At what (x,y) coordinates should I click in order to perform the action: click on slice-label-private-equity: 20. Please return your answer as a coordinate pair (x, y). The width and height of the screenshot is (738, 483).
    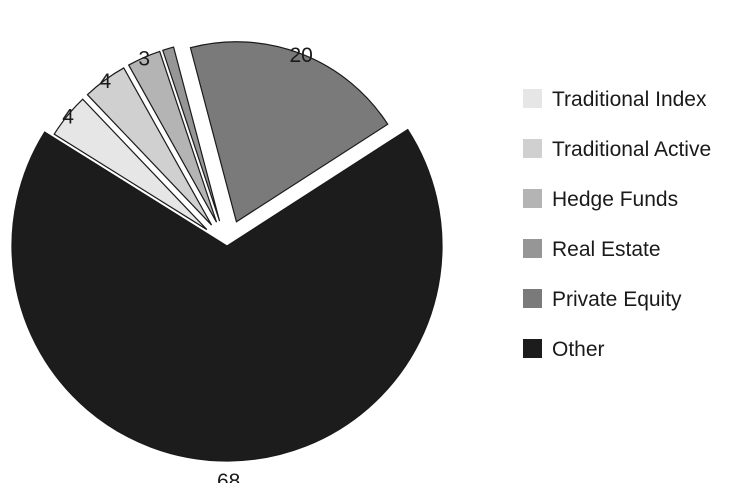
    Looking at the image, I should click on (300, 55).